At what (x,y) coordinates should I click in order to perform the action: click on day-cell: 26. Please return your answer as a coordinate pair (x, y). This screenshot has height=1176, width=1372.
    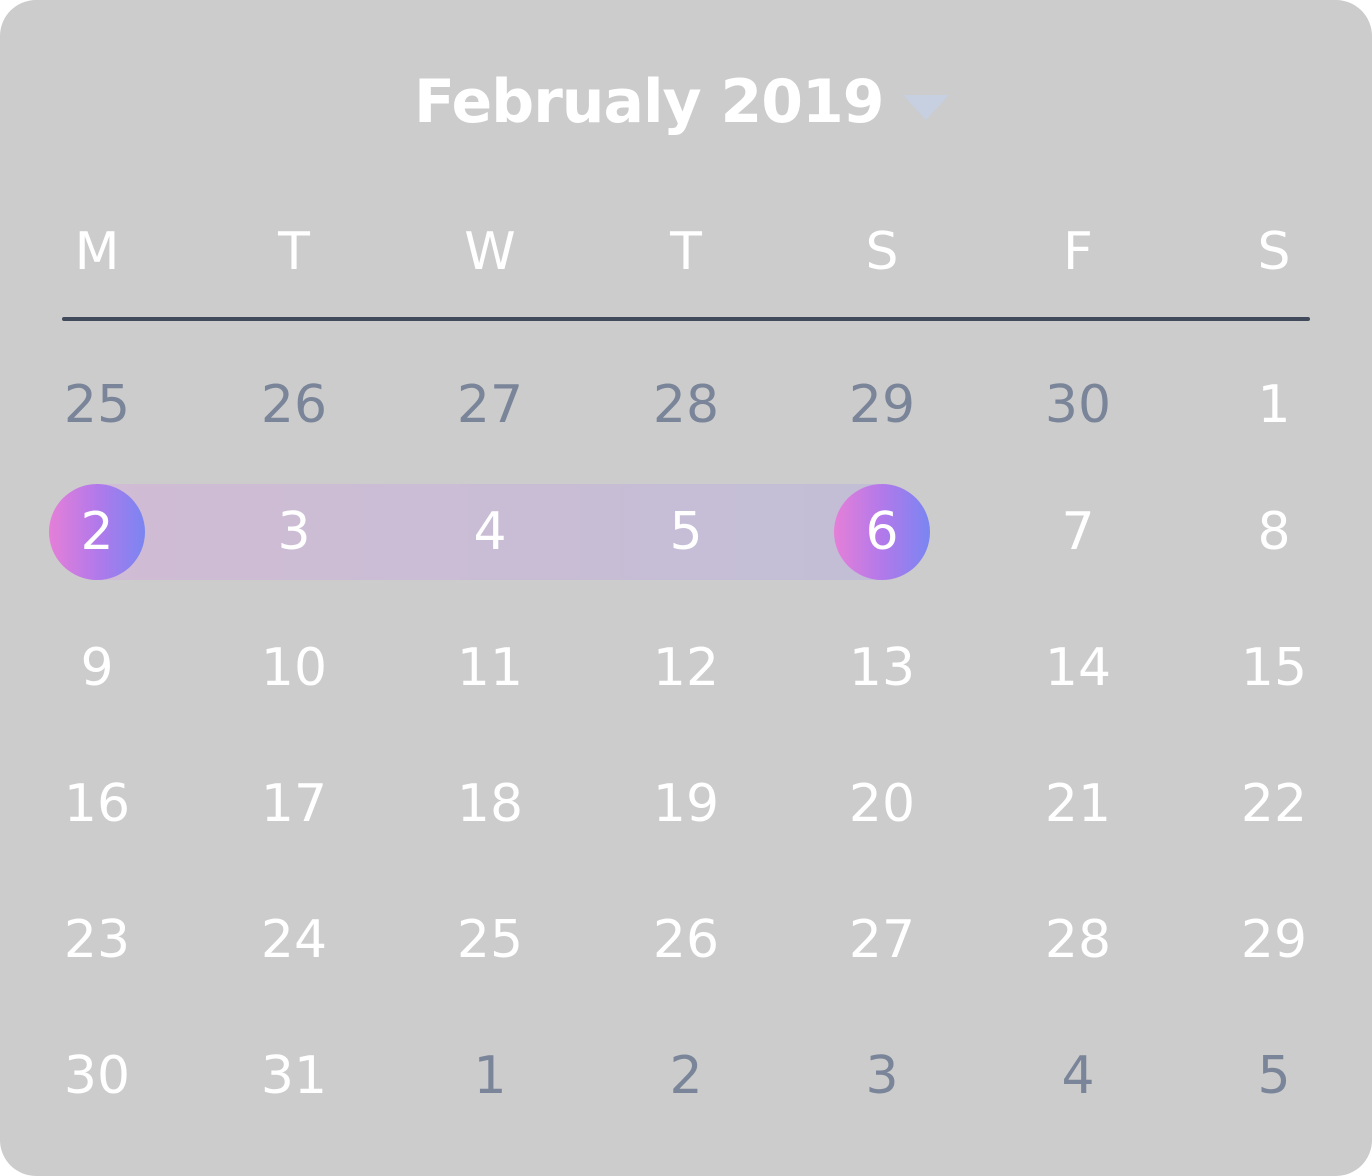
    Looking at the image, I should click on (686, 940).